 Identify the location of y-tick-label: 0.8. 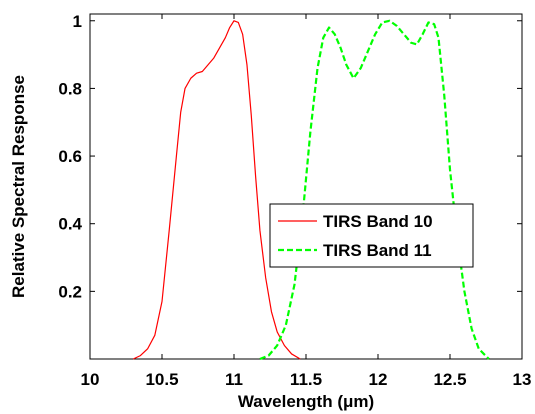
(70, 88).